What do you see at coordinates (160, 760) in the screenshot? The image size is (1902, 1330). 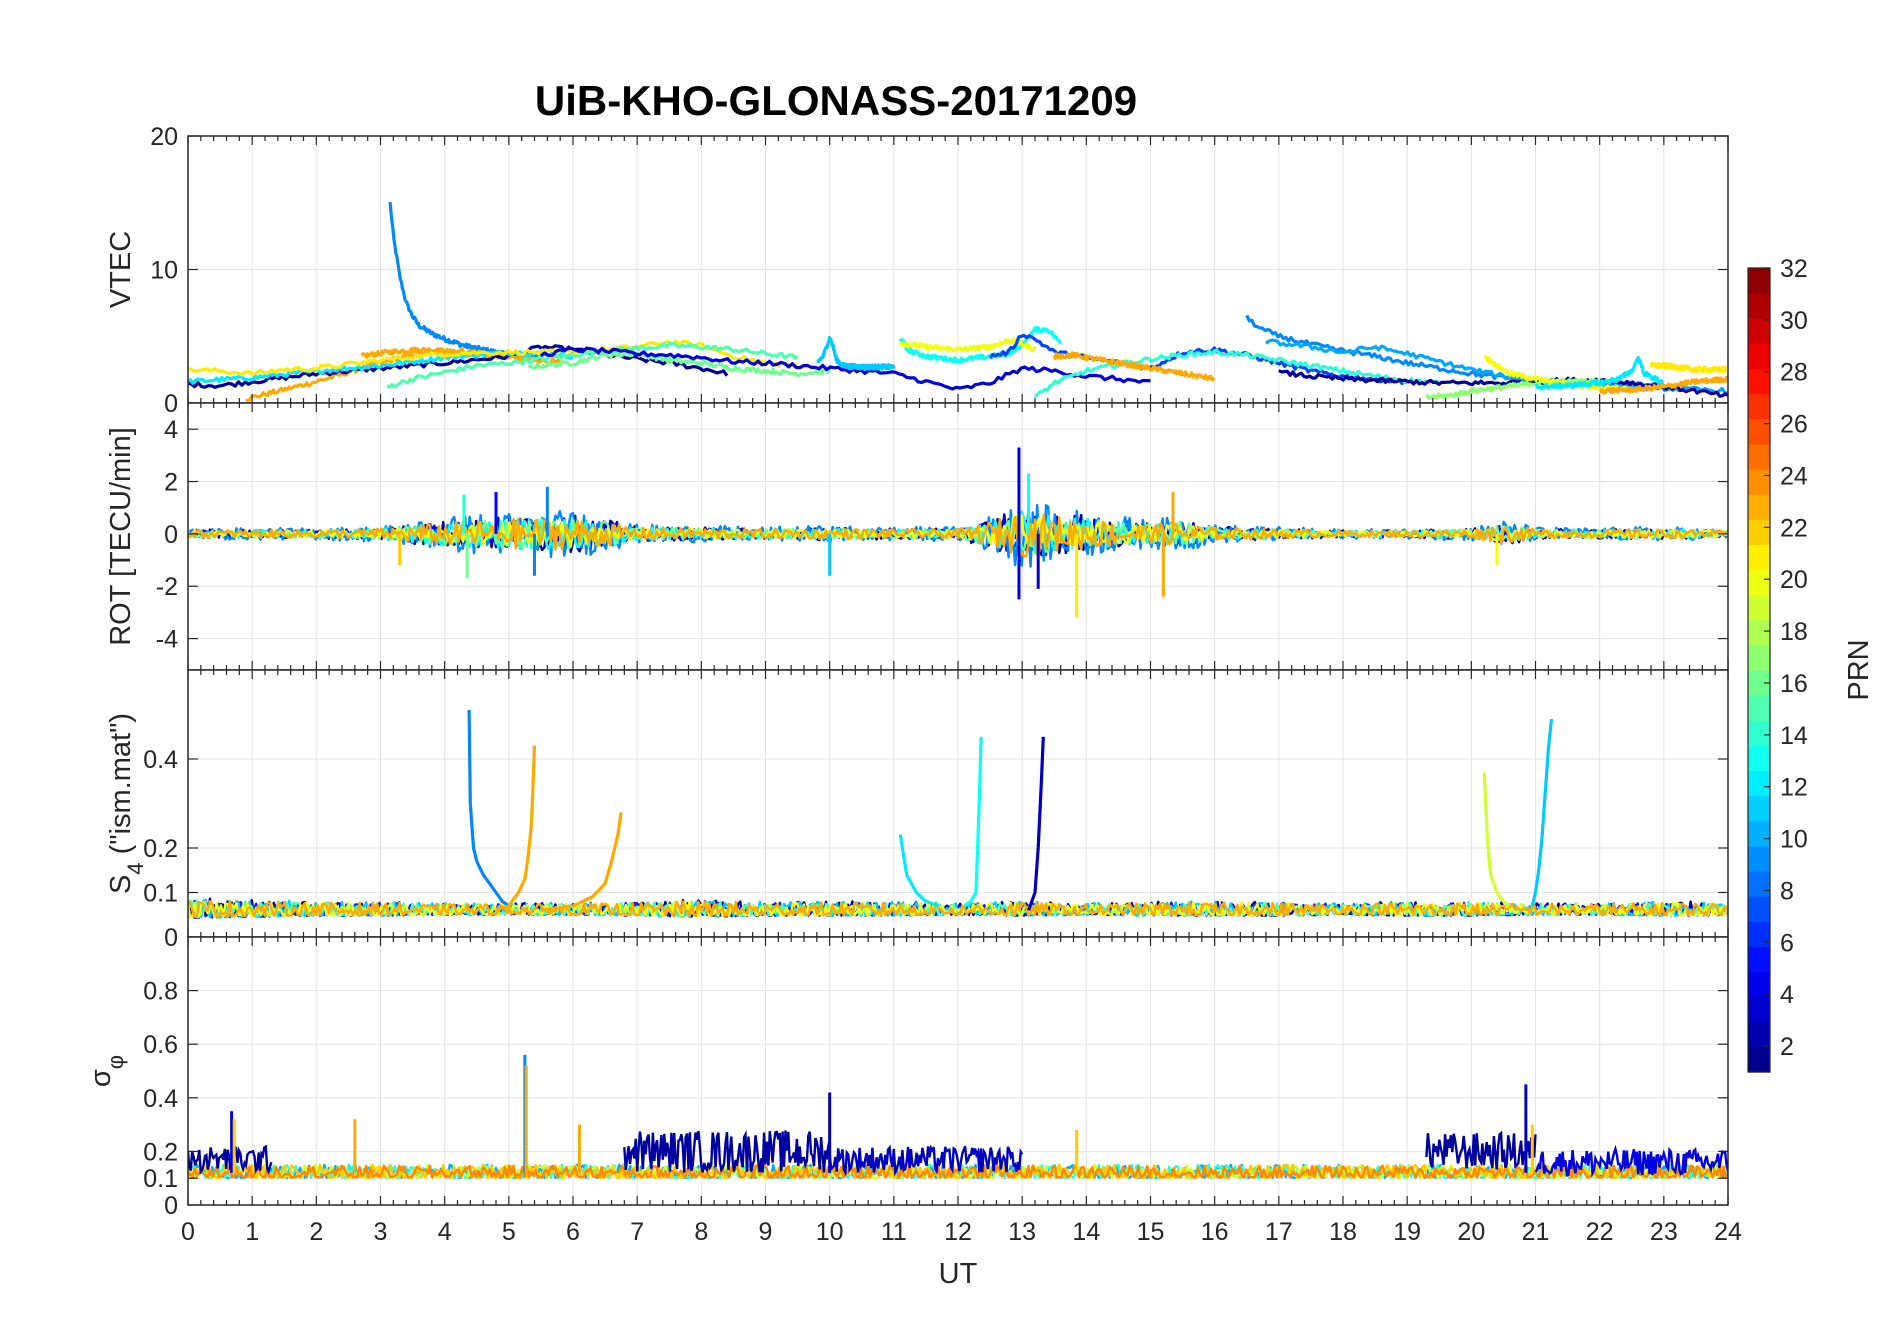 I see `y-tick-label: 0.4` at bounding box center [160, 760].